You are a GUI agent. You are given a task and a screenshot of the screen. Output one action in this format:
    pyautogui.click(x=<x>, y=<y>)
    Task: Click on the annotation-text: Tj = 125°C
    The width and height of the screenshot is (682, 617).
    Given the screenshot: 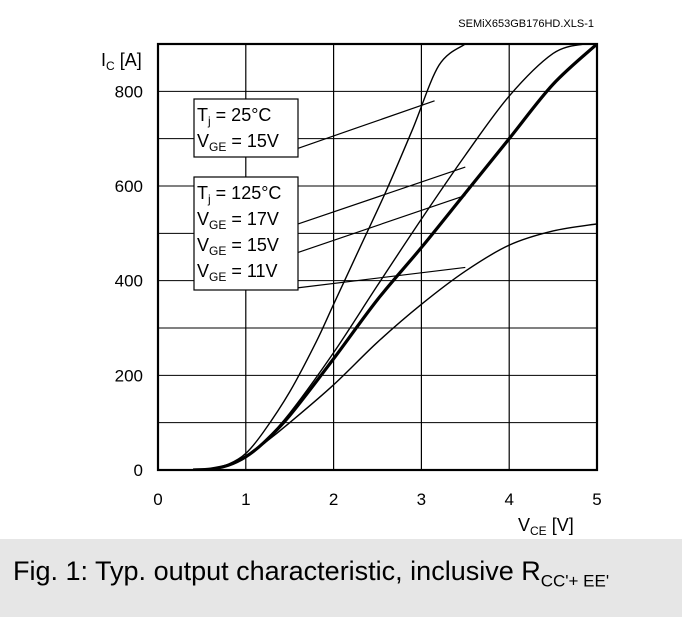 What is the action you would take?
    pyautogui.click(x=239, y=194)
    